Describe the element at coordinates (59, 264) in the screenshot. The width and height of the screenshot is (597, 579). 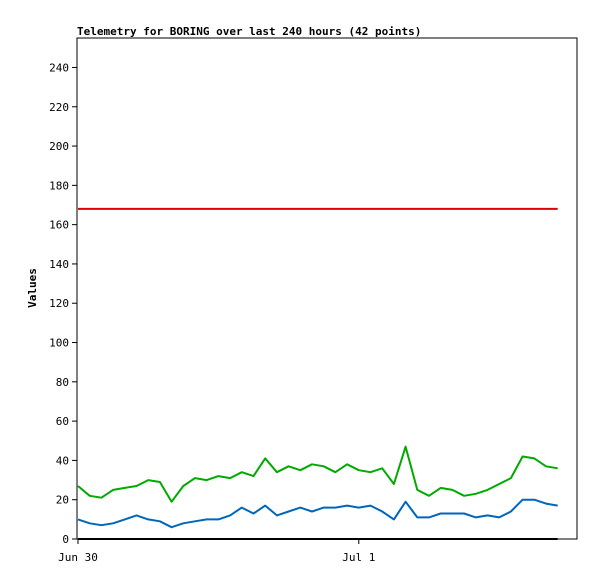
I see `y-tick-label: 140` at that location.